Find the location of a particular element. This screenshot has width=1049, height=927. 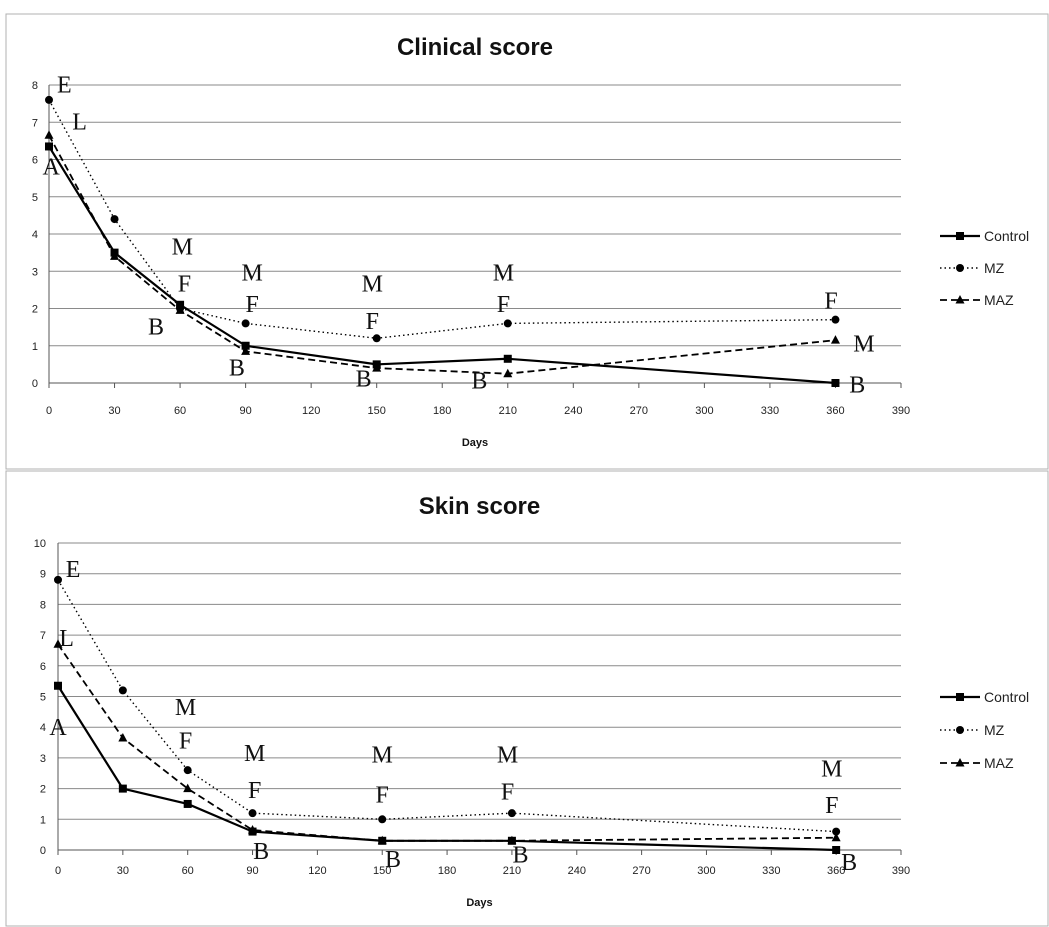

x-tick-label: 150 is located at coordinates (377, 411).